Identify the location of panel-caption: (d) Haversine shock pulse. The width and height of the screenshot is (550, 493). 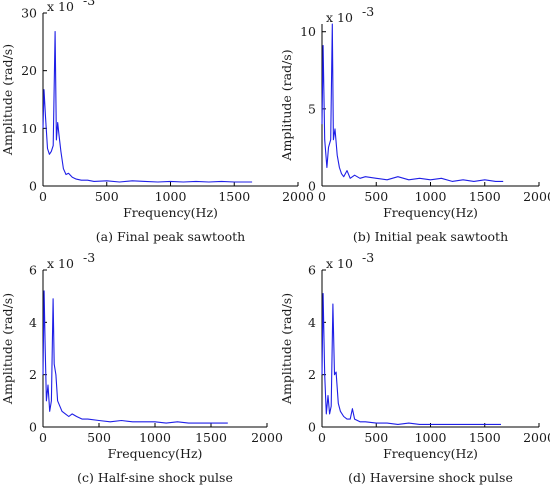
(430, 477).